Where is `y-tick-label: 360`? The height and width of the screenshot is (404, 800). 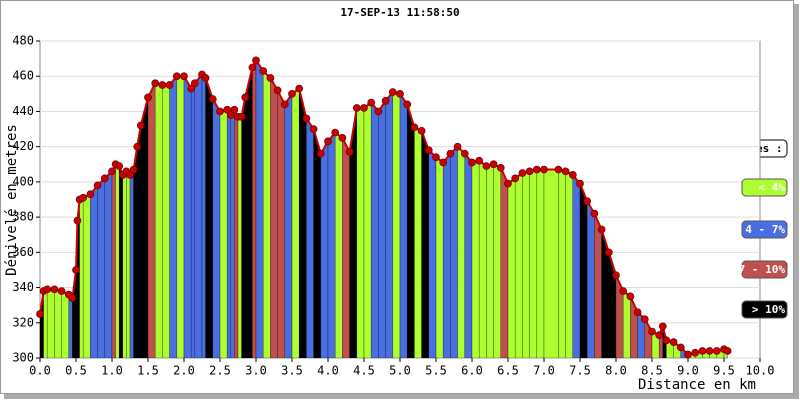 y-tick-label: 360 is located at coordinates (23, 252).